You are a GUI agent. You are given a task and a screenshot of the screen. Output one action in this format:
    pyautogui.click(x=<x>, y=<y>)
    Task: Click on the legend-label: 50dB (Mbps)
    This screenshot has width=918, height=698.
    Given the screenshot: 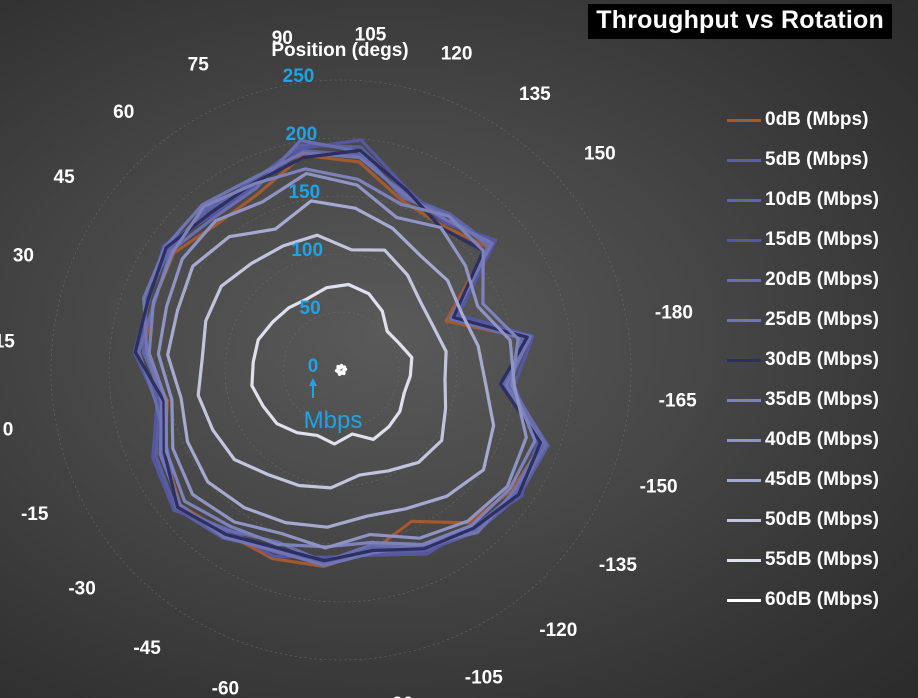 What is the action you would take?
    pyautogui.click(x=822, y=519)
    